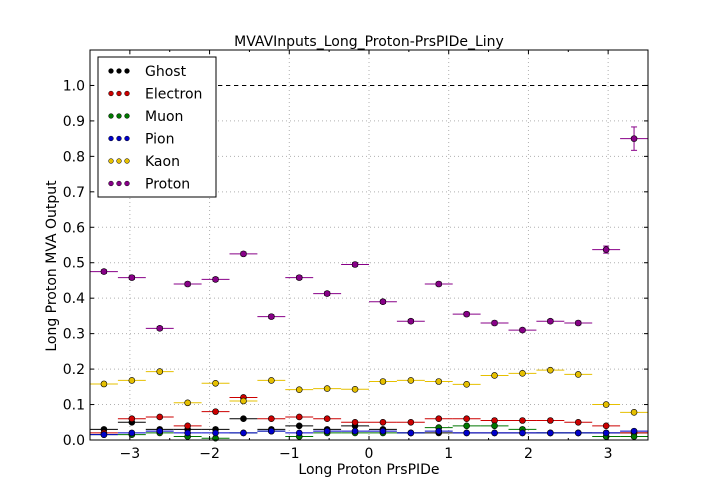 The image size is (720, 504). What do you see at coordinates (369, 391) in the screenshot?
I see `series-kaon` at bounding box center [369, 391].